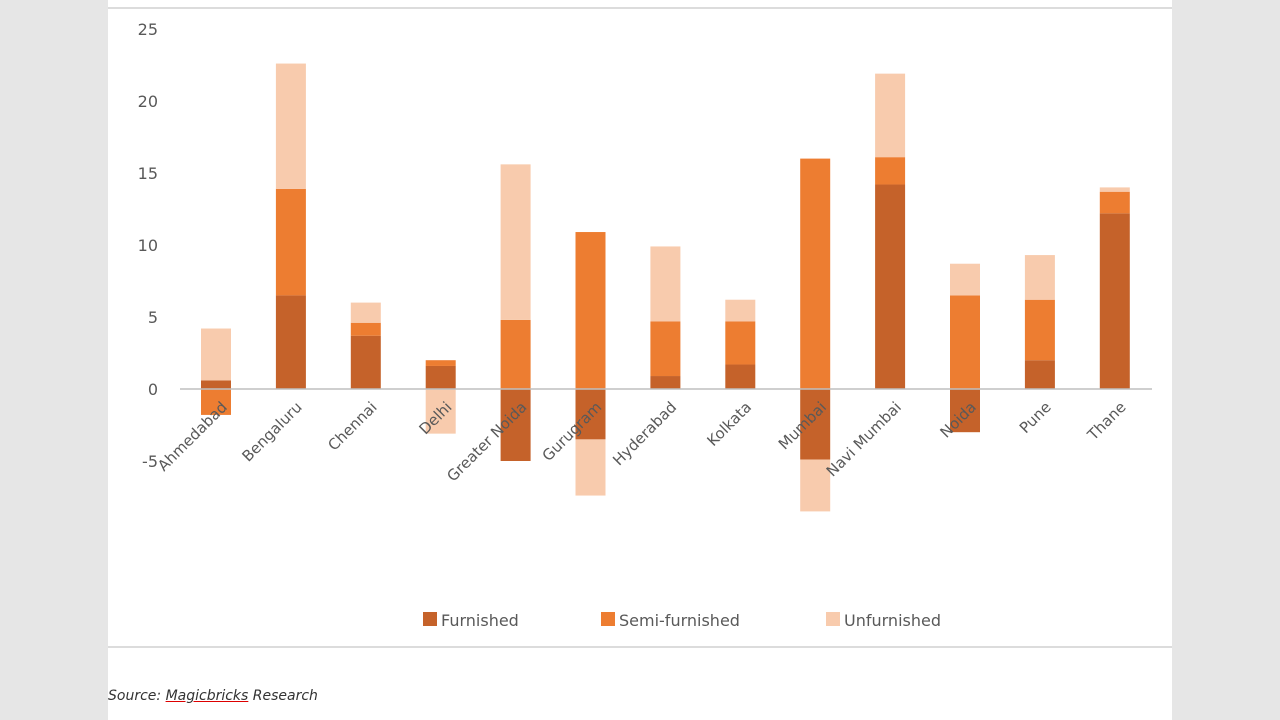 The height and width of the screenshot is (720, 1280). What do you see at coordinates (965, 411) in the screenshot?
I see `bar-furnished-noida` at bounding box center [965, 411].